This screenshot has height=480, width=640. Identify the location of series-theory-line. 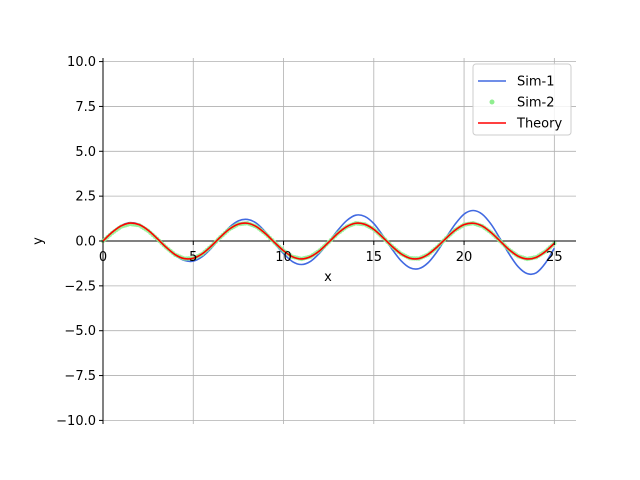
(328, 241).